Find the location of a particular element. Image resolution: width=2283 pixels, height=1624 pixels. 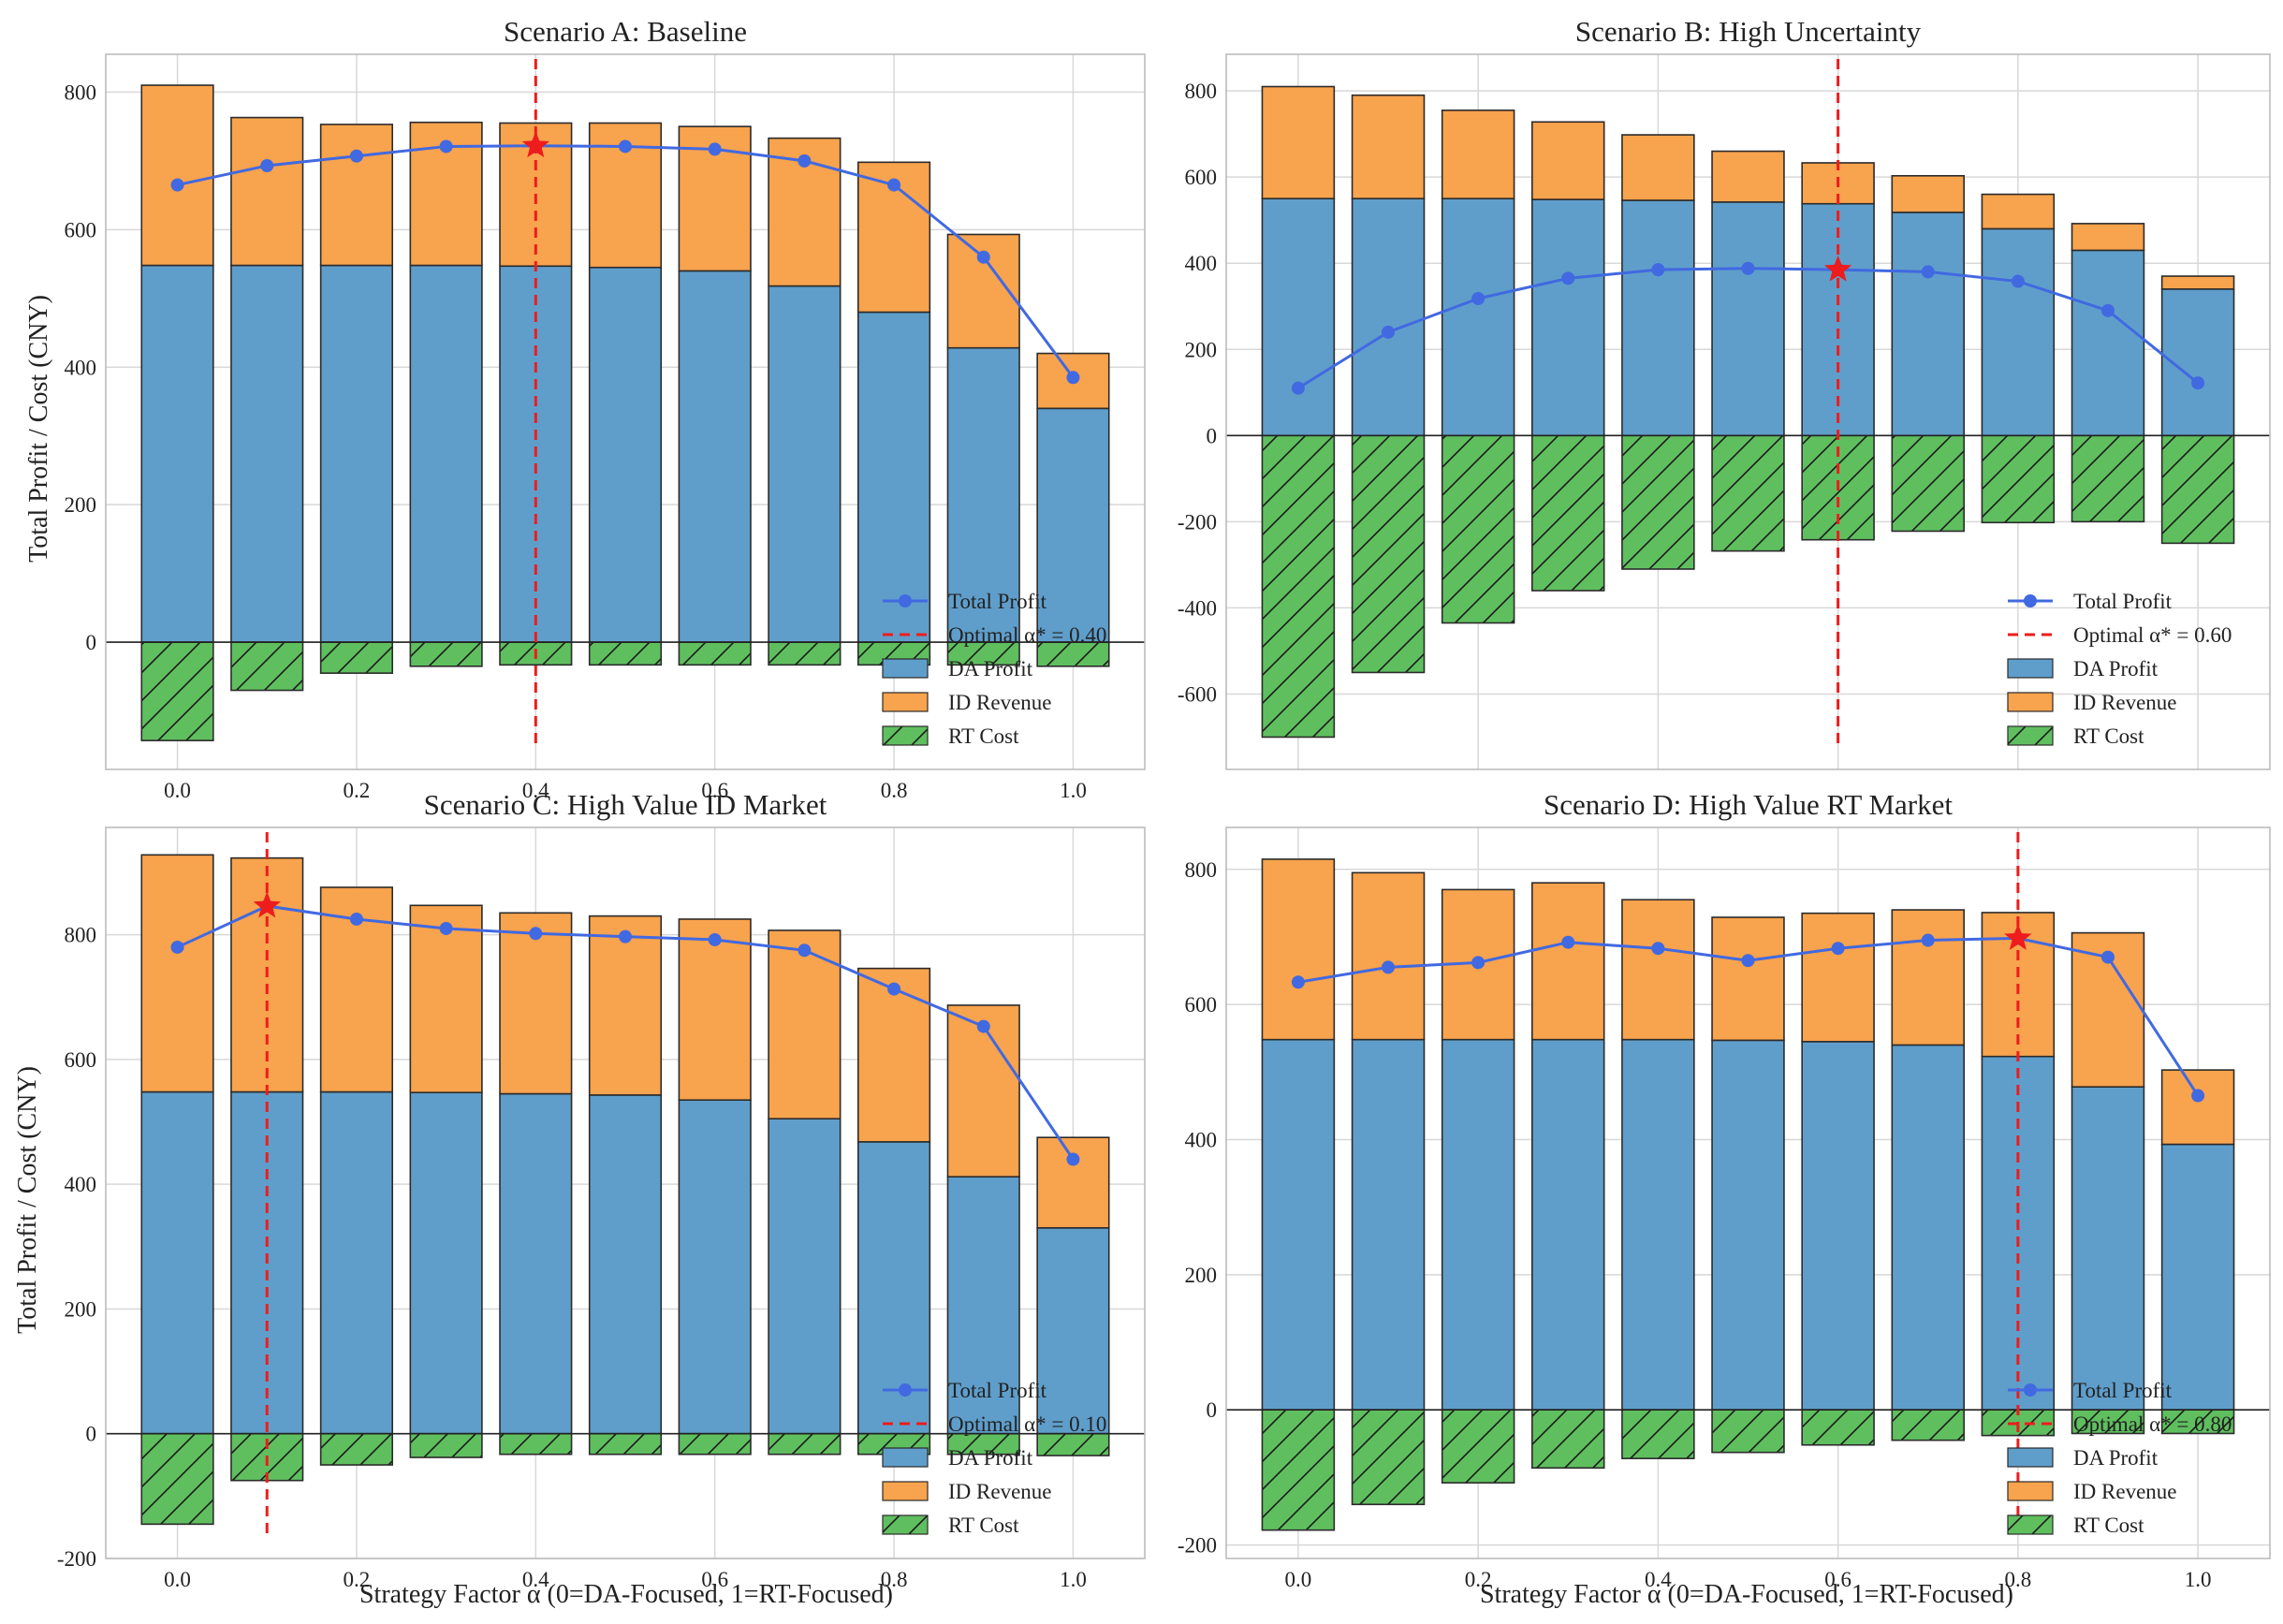

y-tick-label: 200 is located at coordinates (1201, 349).